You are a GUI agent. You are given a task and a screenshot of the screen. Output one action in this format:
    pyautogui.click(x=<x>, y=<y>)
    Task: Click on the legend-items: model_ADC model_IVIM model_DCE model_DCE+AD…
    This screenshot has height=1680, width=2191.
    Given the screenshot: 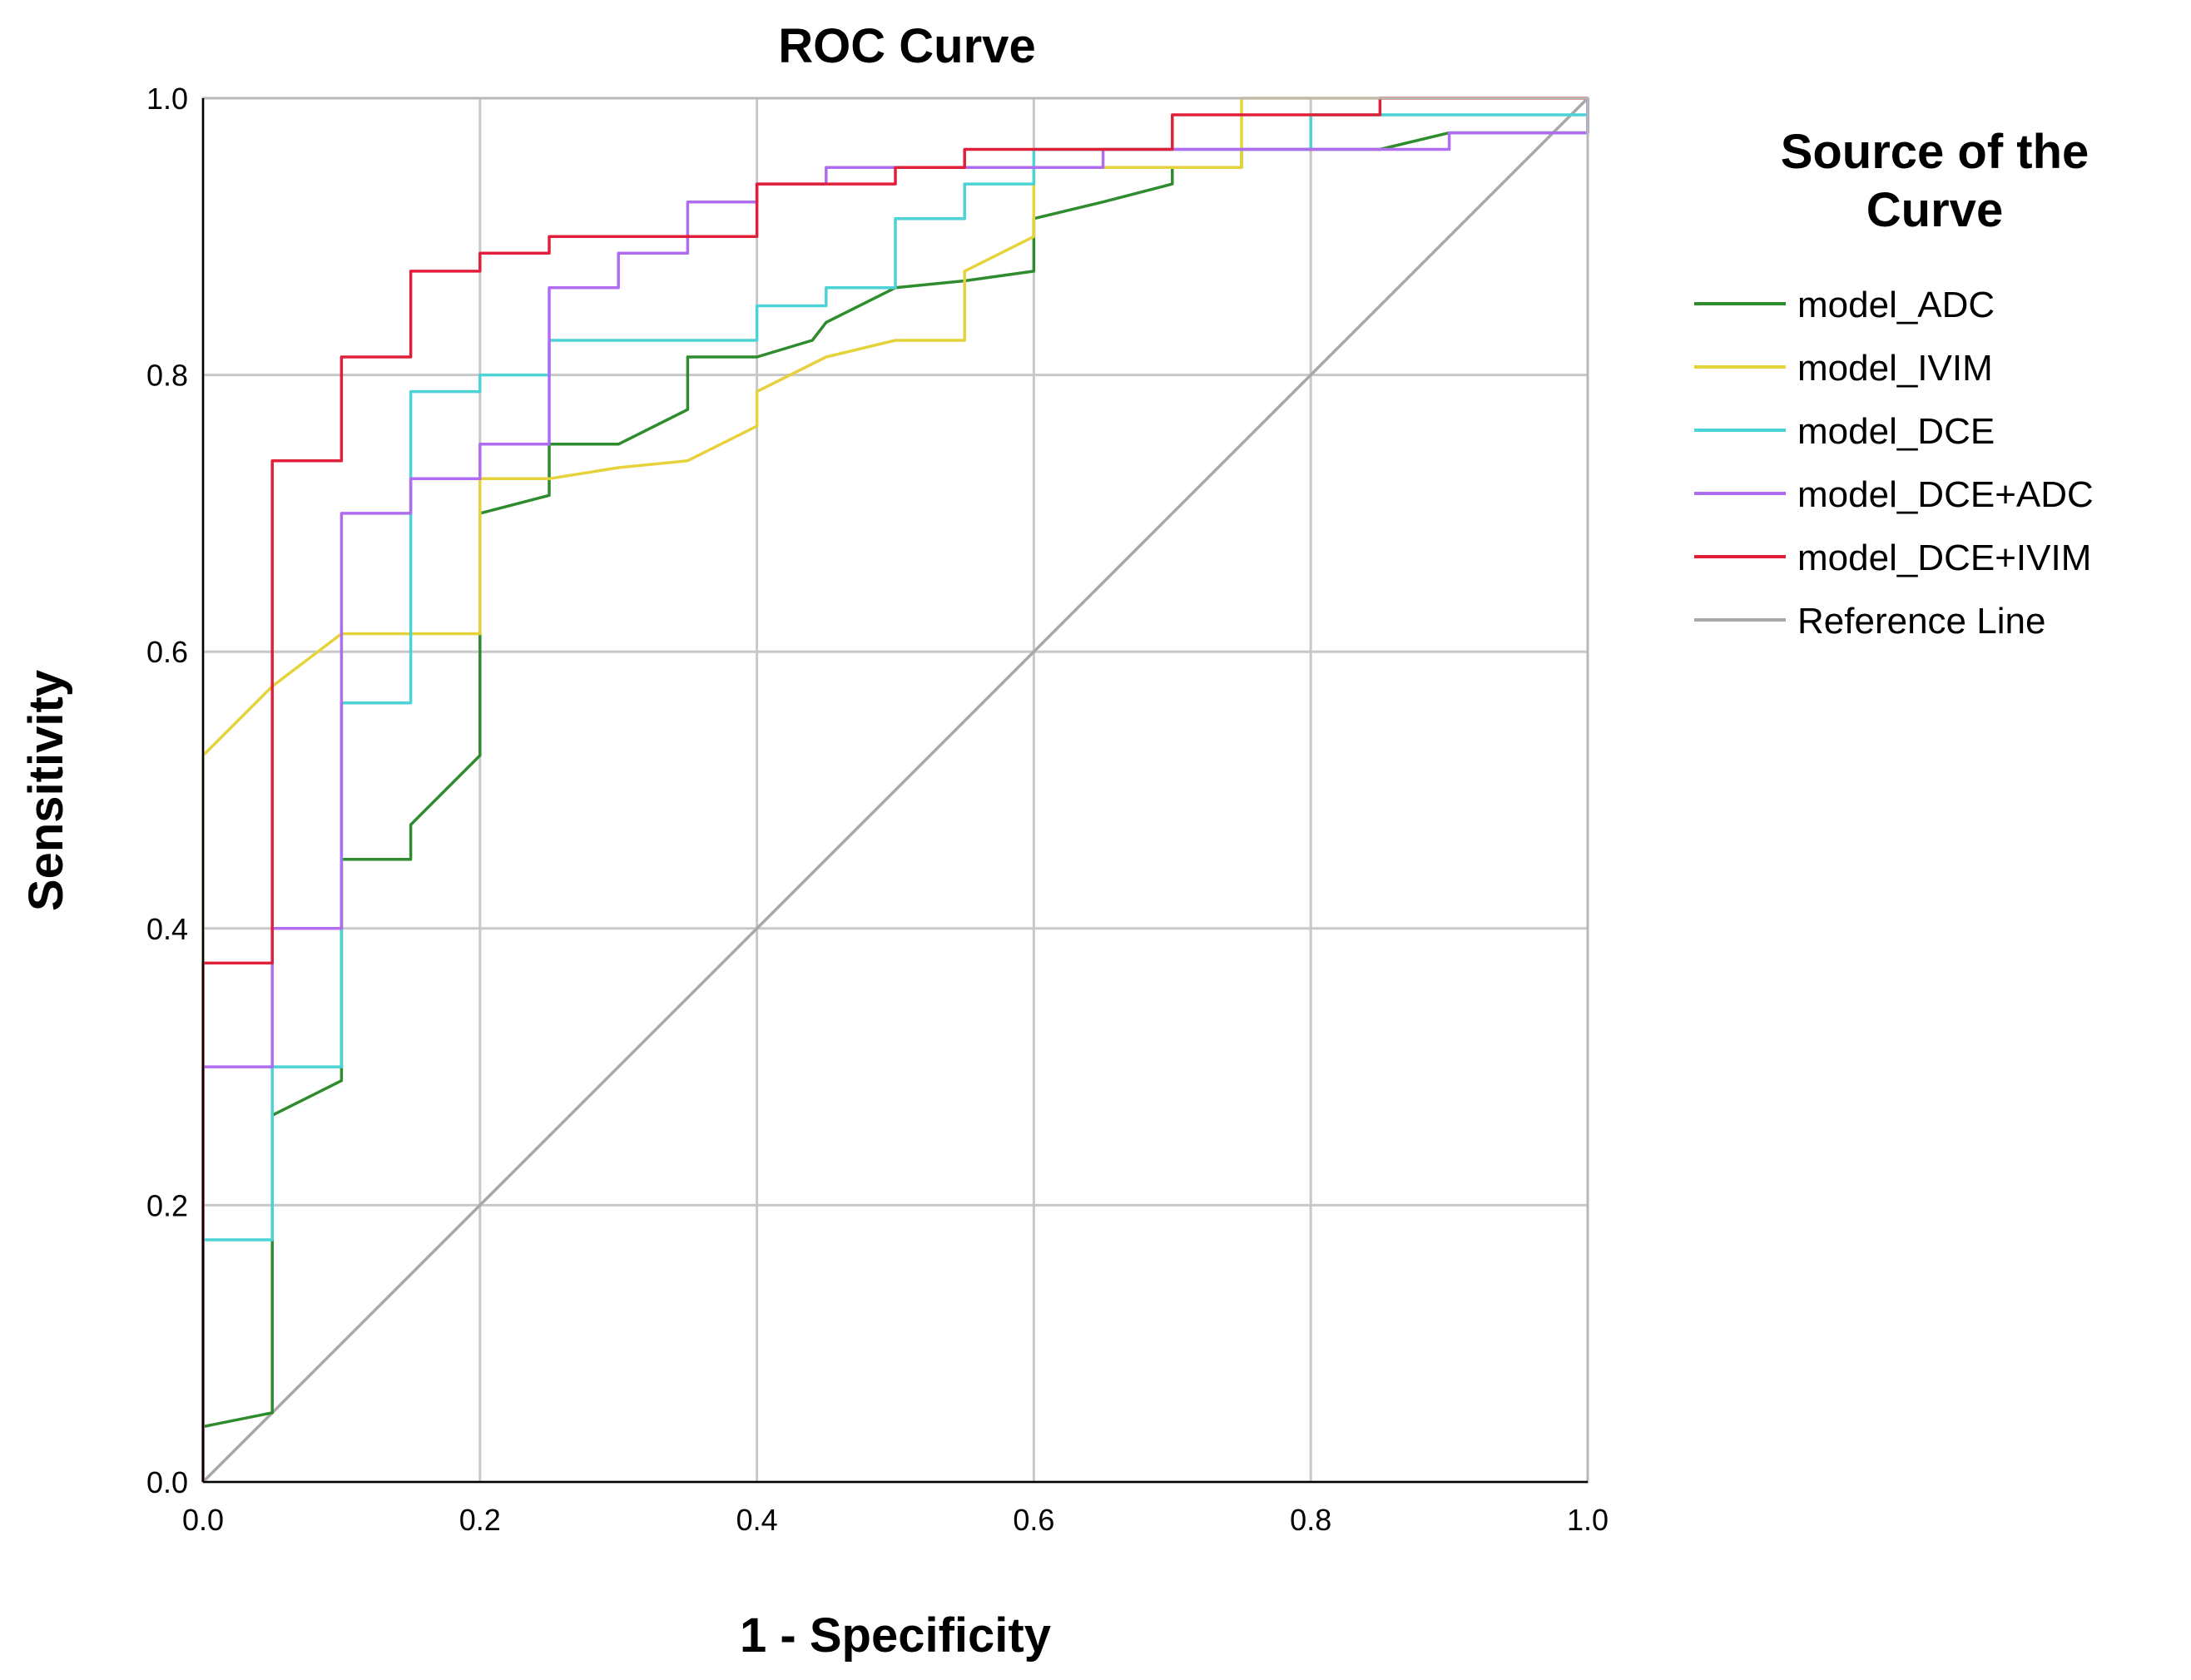 What is the action you would take?
    pyautogui.click(x=1894, y=463)
    